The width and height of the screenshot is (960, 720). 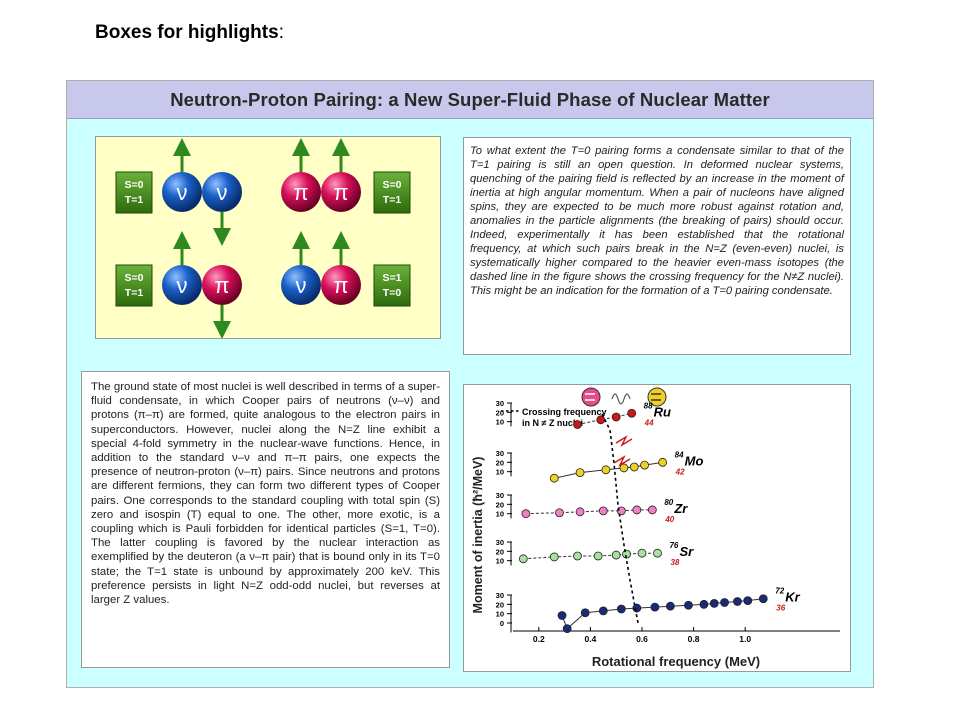 I want to click on cooper-pairs-diagram: S=0 T=1 S=0 T=1 S=0 T=1 S=1 T=0, so click(x=268, y=237).